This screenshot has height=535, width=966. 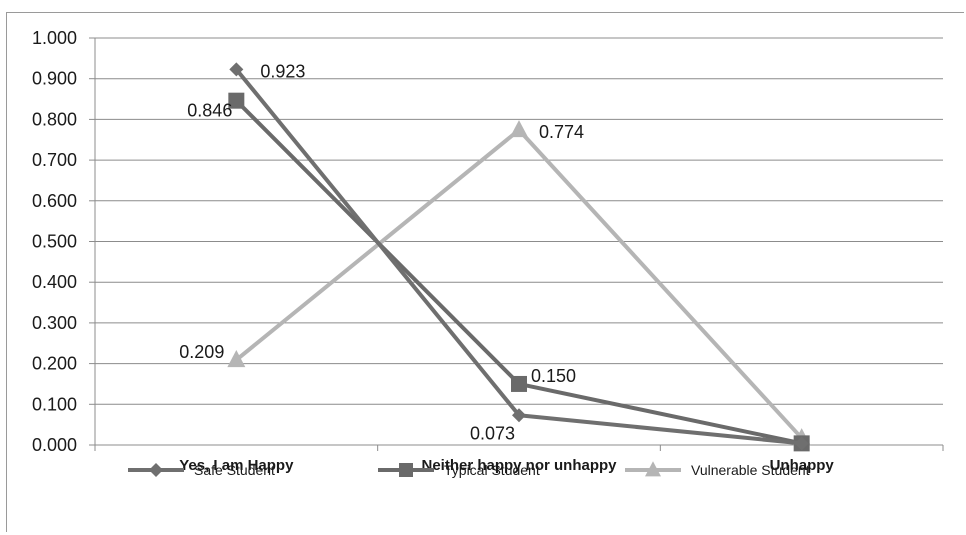 I want to click on y-tick-label: 0.800, so click(x=54, y=119).